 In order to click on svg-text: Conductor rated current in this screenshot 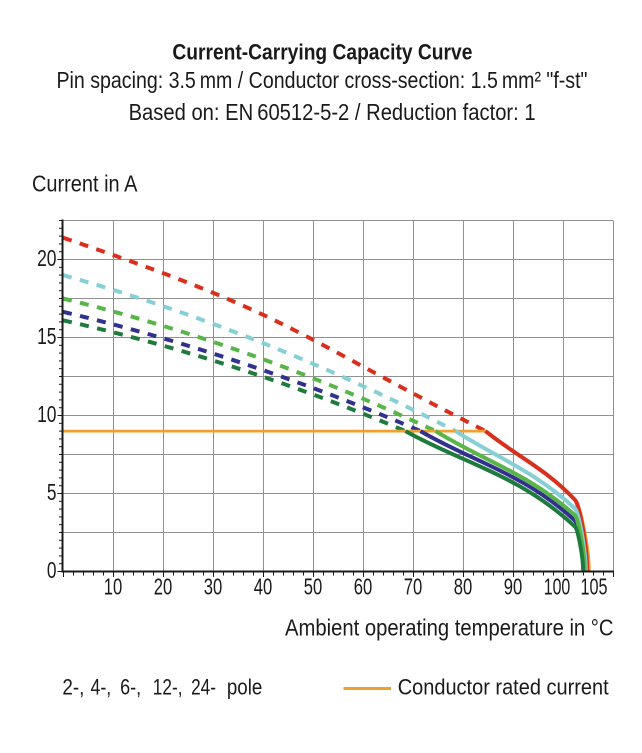, I will do `click(504, 686)`.